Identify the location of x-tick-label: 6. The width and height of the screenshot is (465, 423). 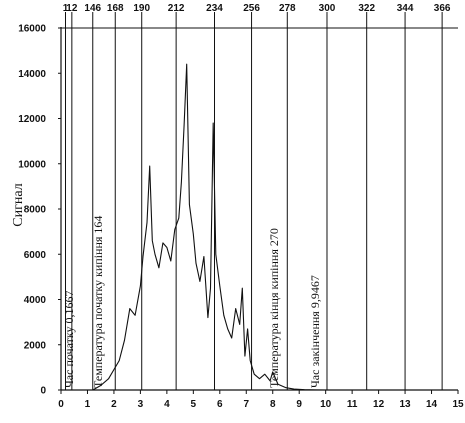
(220, 404).